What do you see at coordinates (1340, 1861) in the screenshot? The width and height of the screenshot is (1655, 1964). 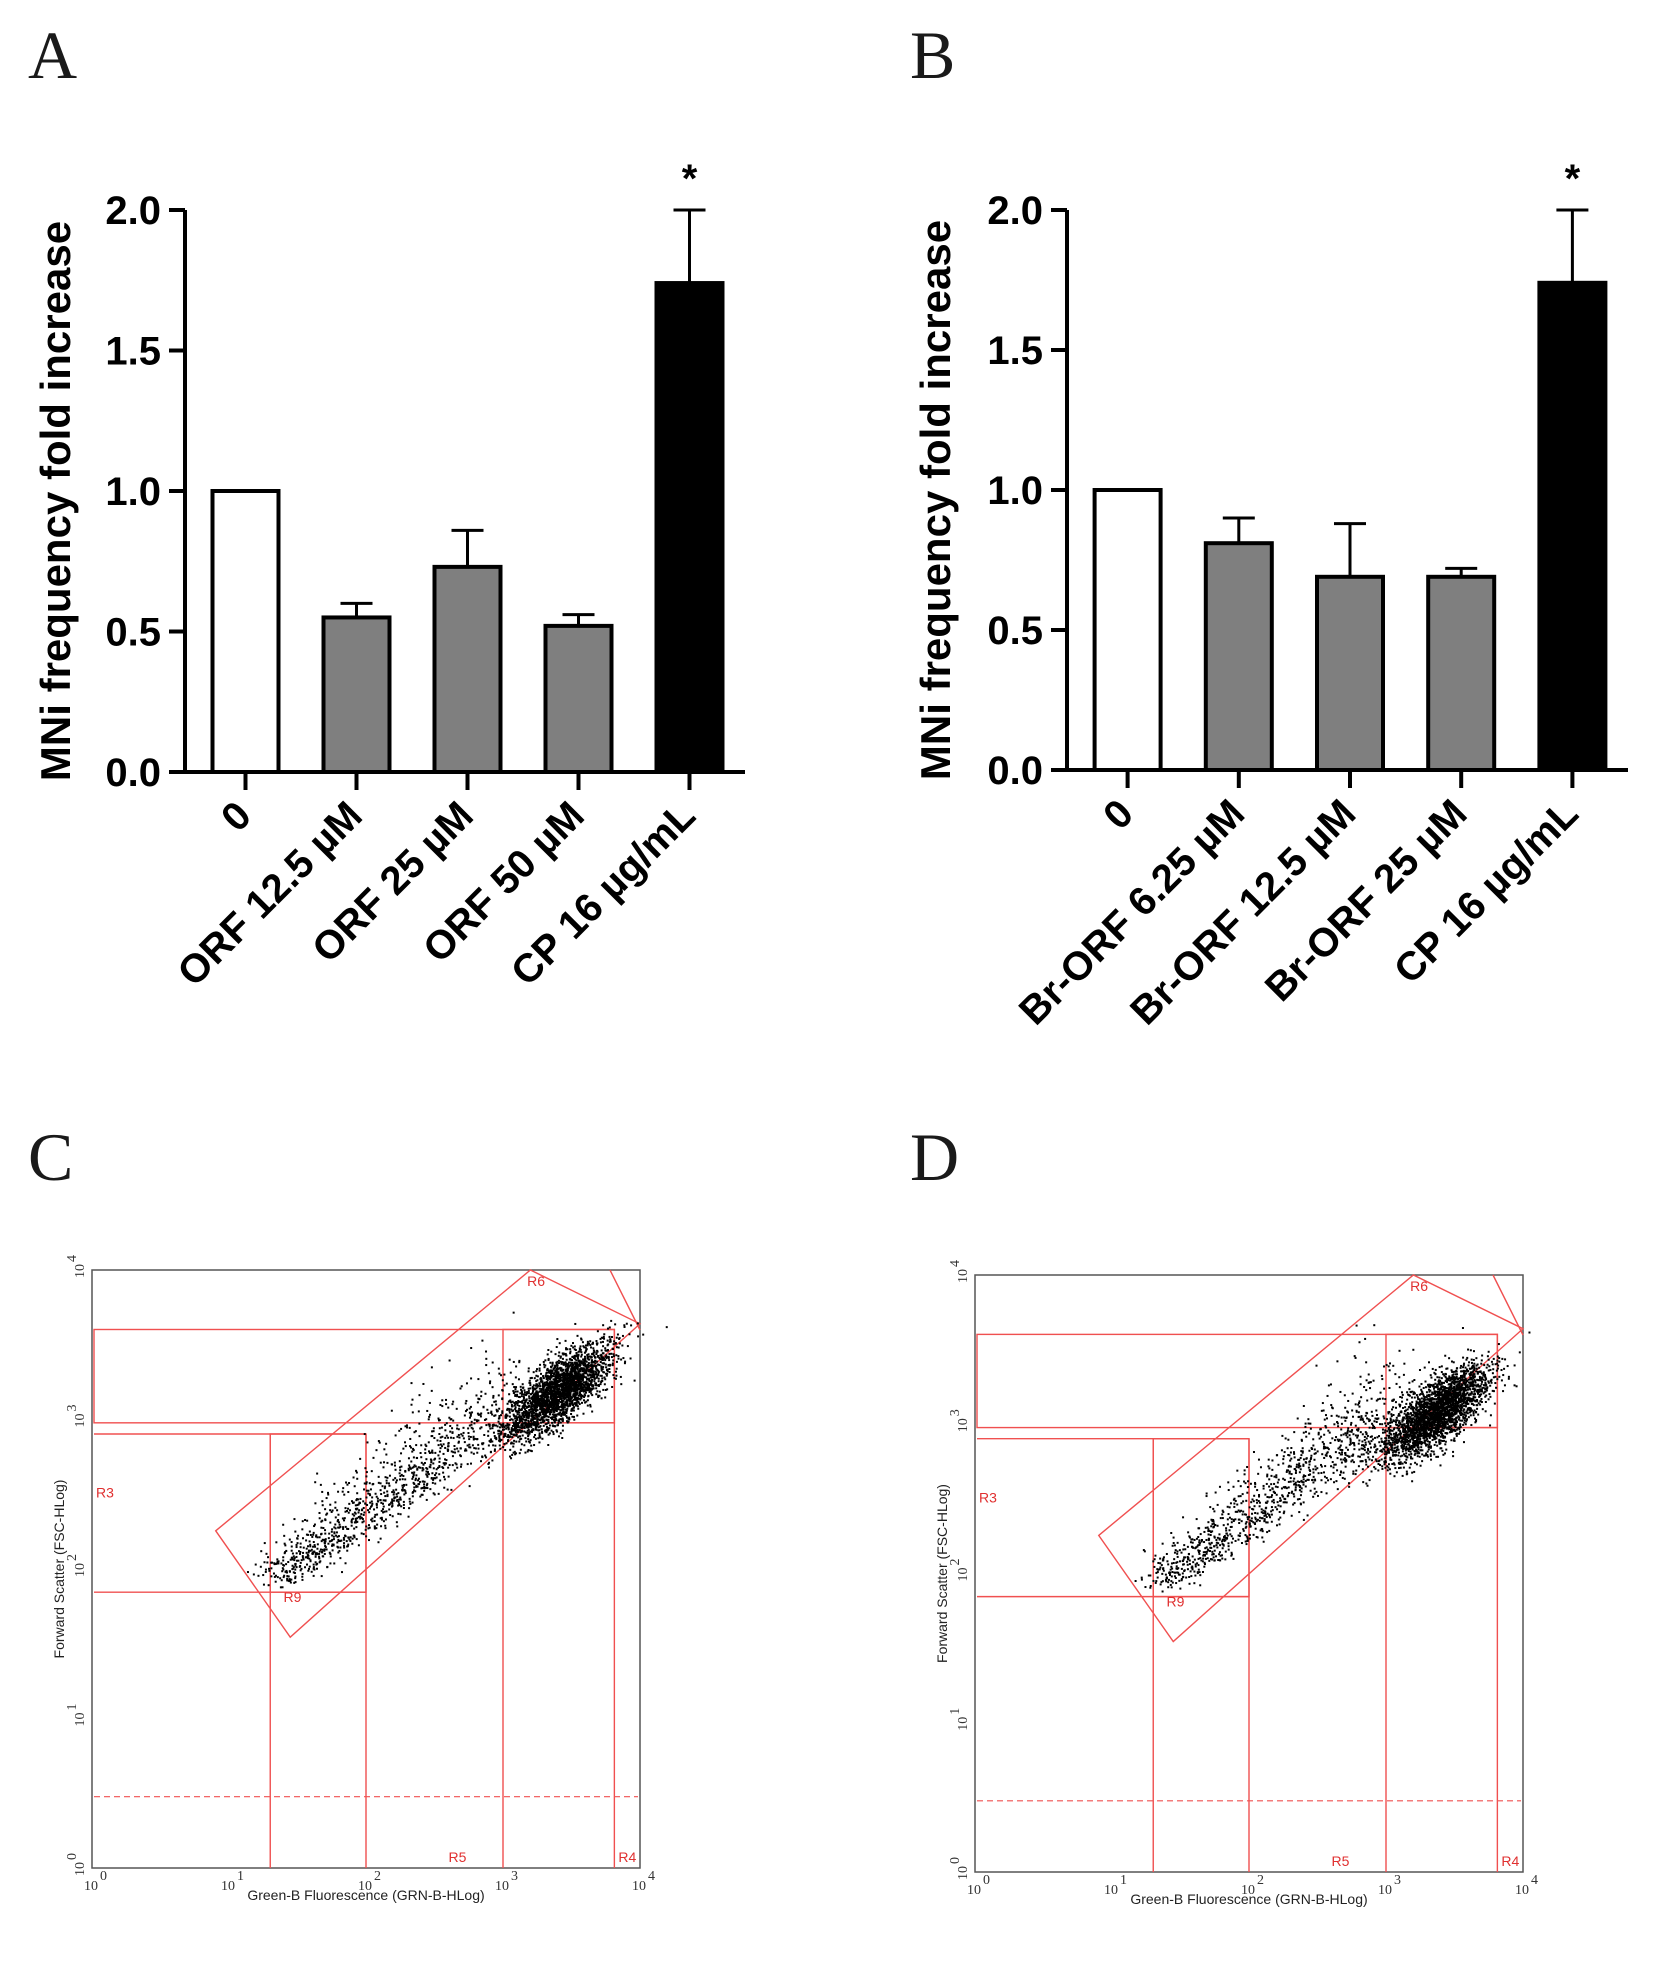 I see `region-label-r5: R5` at bounding box center [1340, 1861].